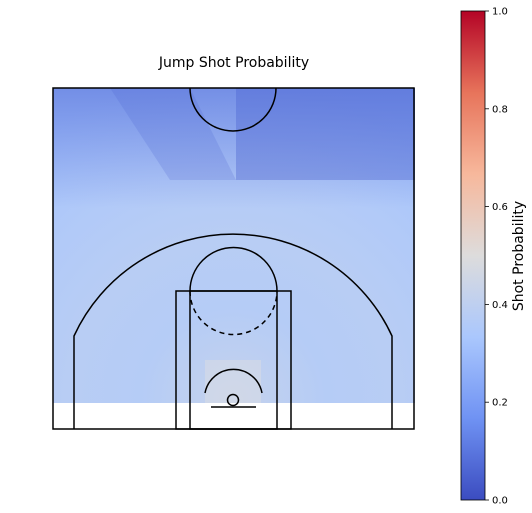 The width and height of the screenshot is (532, 513). I want to click on colorbar-ticks: 0.0 0.2 0.4 0.6 0.8 1.0, so click(496, 257).